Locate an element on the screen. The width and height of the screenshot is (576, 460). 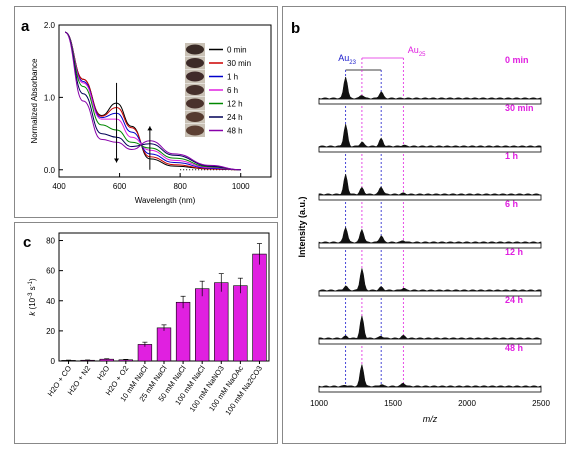
legend-label: 24 h is located at coordinates (235, 117).